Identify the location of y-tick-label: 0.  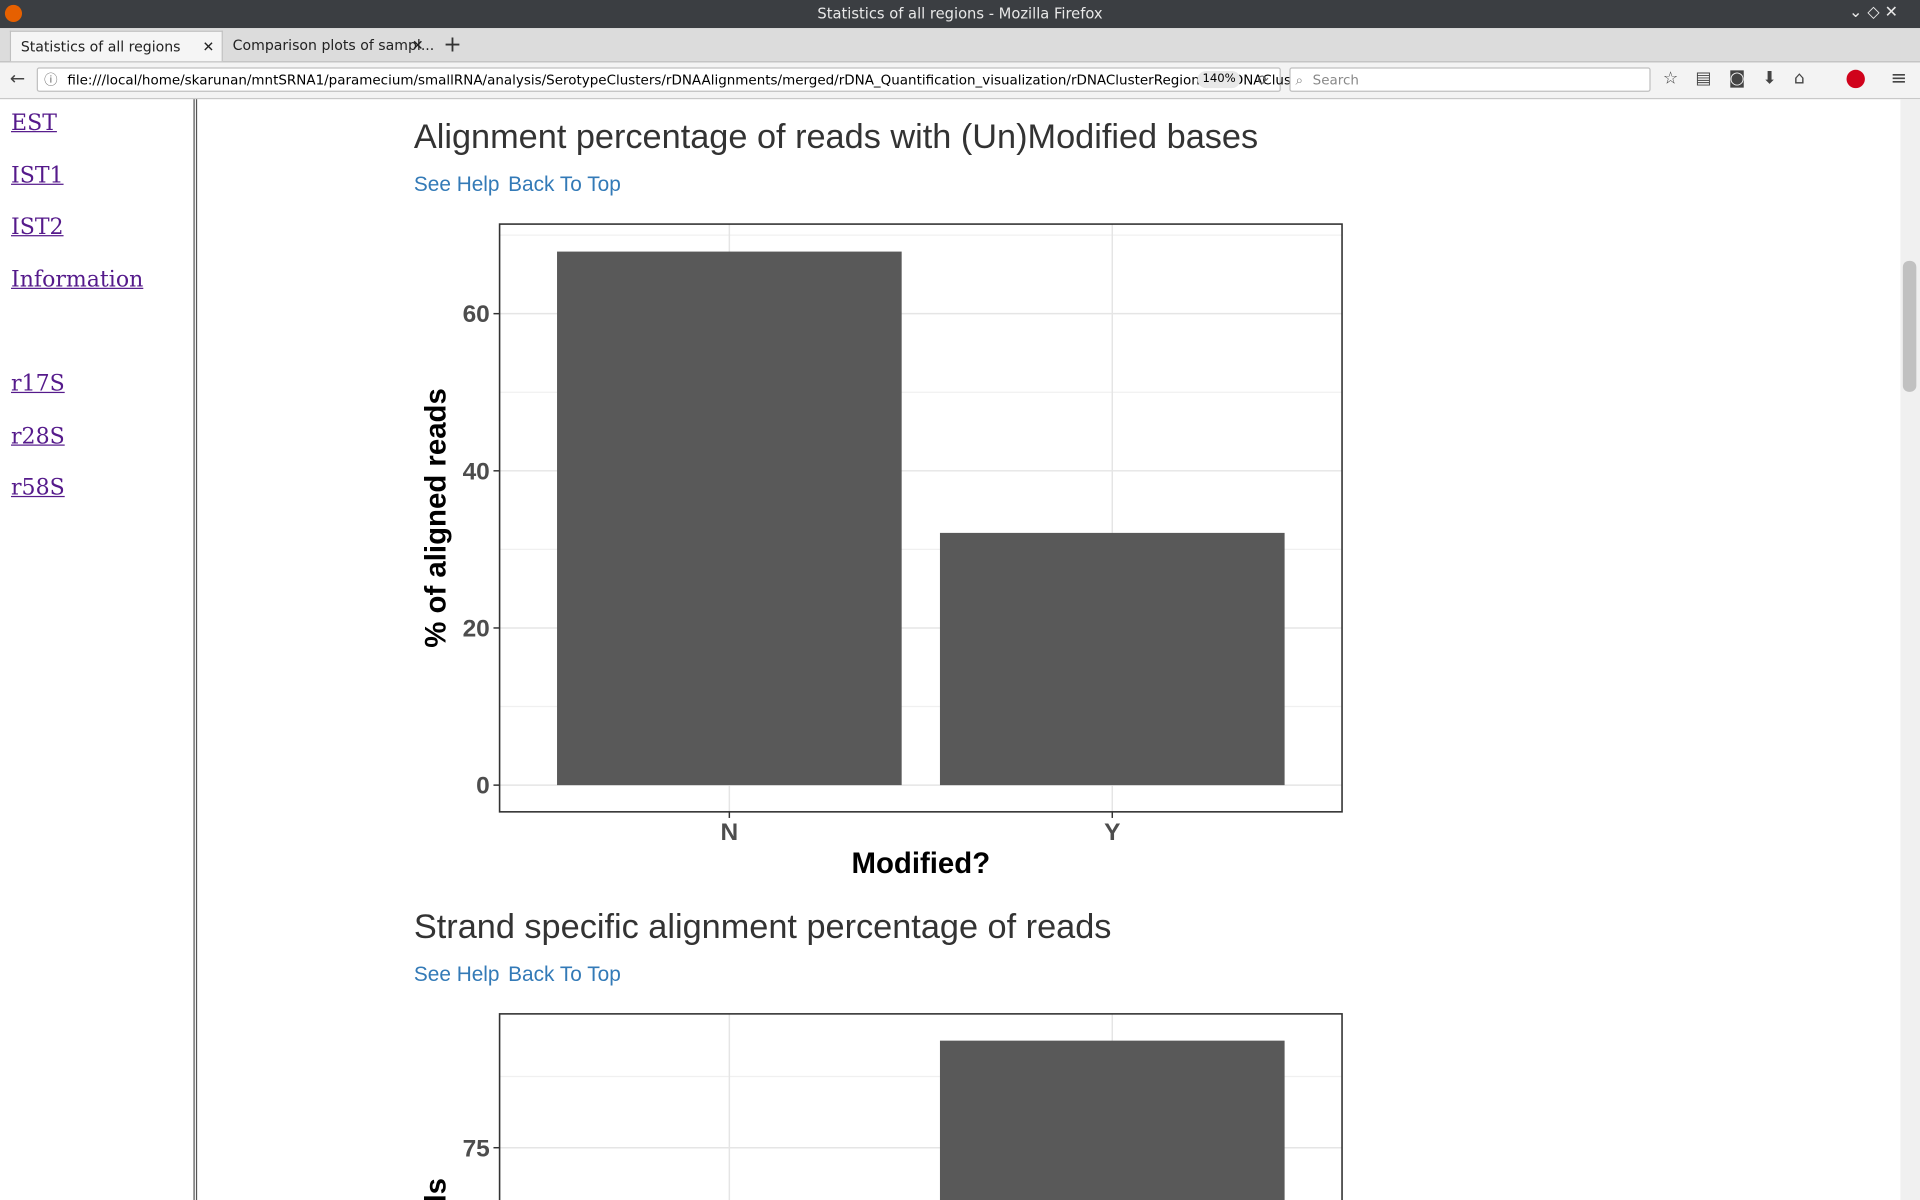
(483, 786).